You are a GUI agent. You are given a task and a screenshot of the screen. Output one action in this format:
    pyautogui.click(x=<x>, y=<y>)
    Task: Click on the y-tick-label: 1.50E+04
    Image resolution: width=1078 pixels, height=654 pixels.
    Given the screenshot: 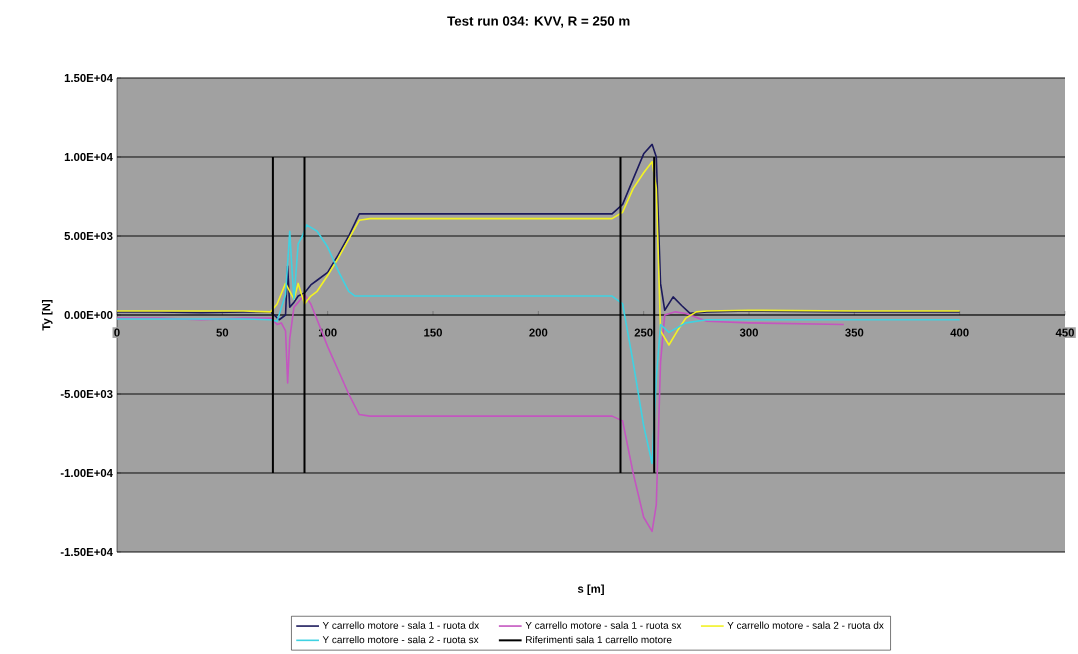 What is the action you would take?
    pyautogui.click(x=88, y=77)
    